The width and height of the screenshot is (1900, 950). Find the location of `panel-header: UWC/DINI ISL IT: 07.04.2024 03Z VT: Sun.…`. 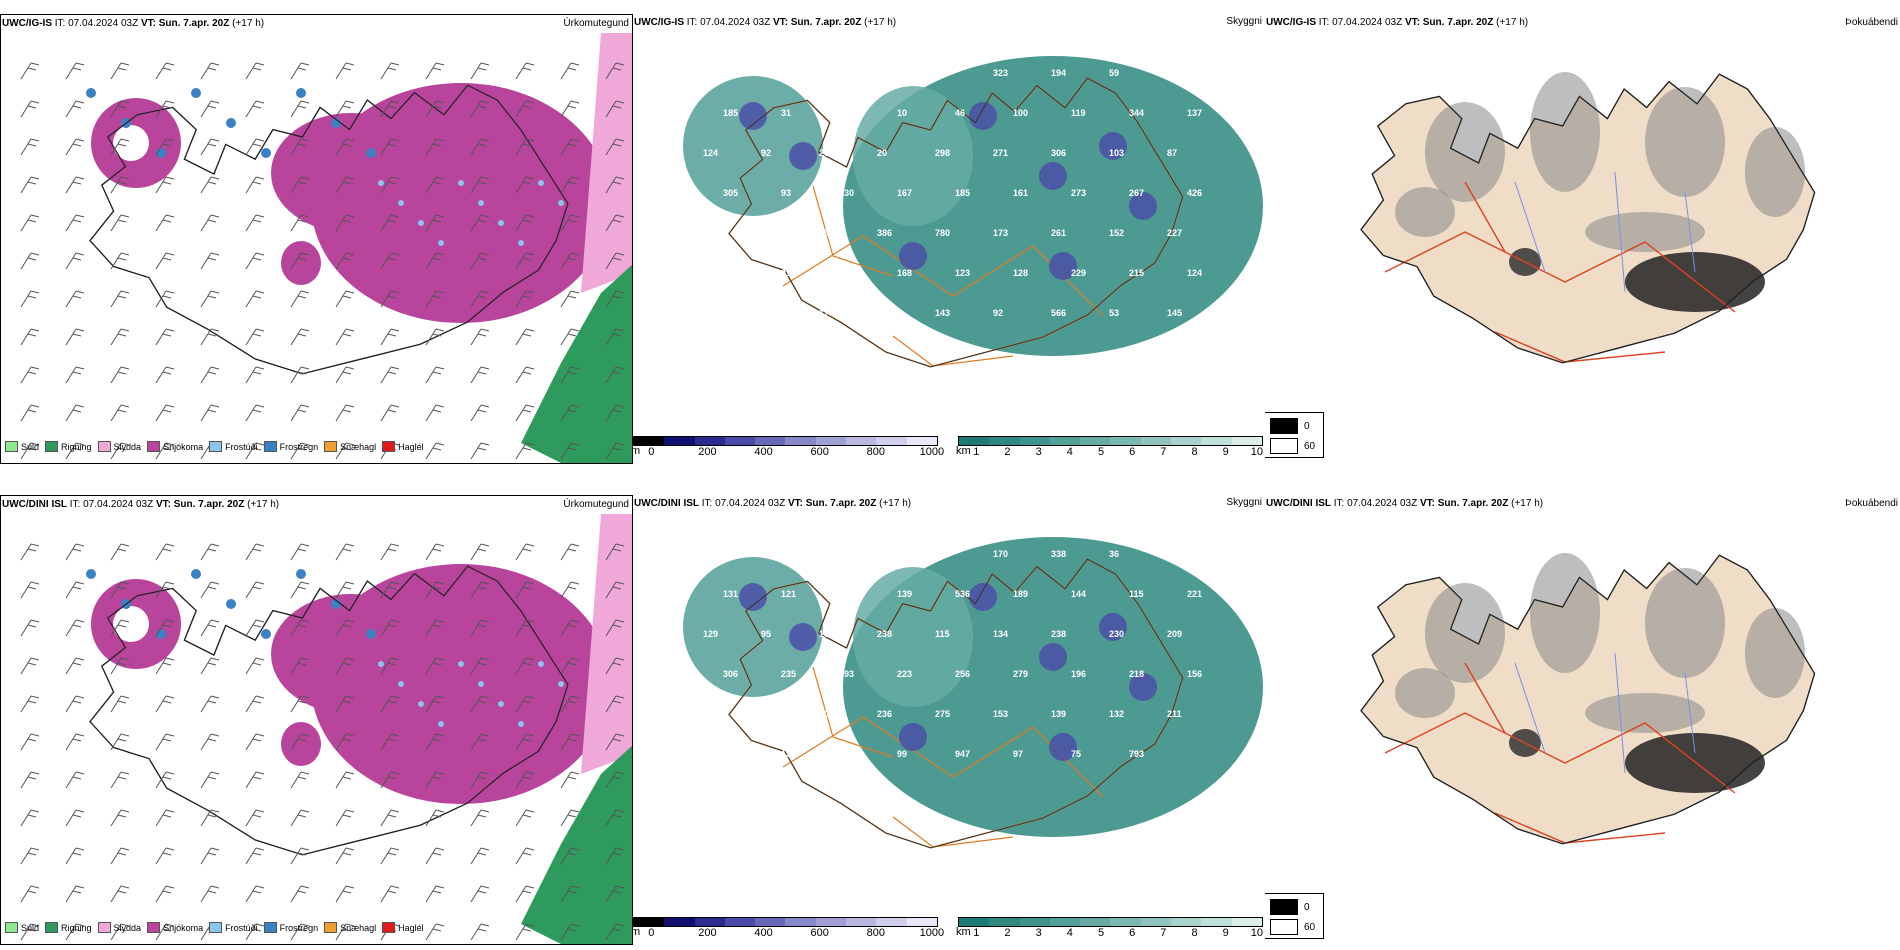

panel-header: UWC/DINI ISL IT: 07.04.2024 03Z VT: Sun.… is located at coordinates (1405, 503).